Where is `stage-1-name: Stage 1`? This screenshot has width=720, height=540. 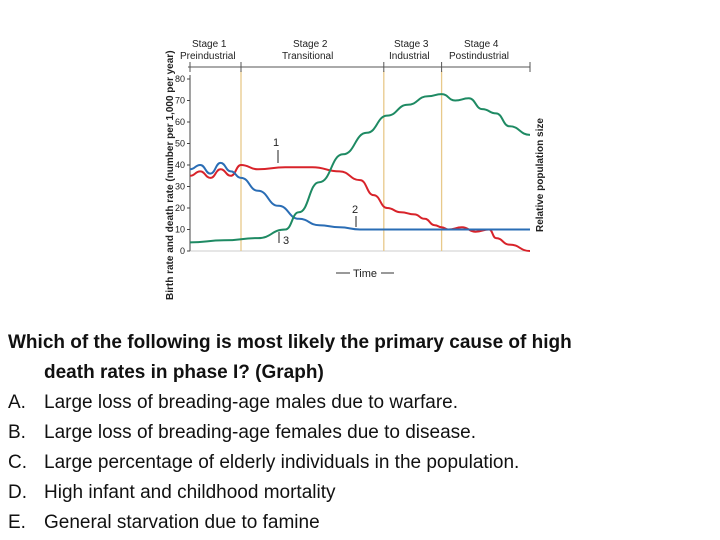 stage-1-name: Stage 1 is located at coordinates (209, 44).